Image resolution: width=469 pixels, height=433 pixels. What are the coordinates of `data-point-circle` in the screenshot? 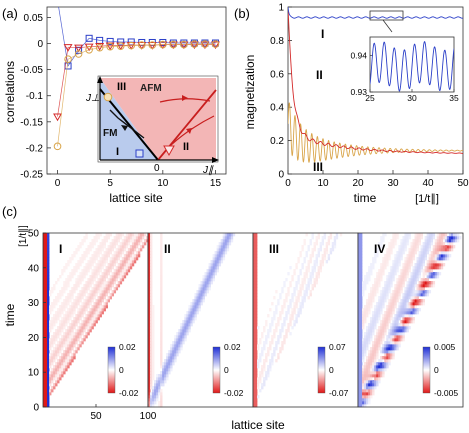 It's located at (89, 49).